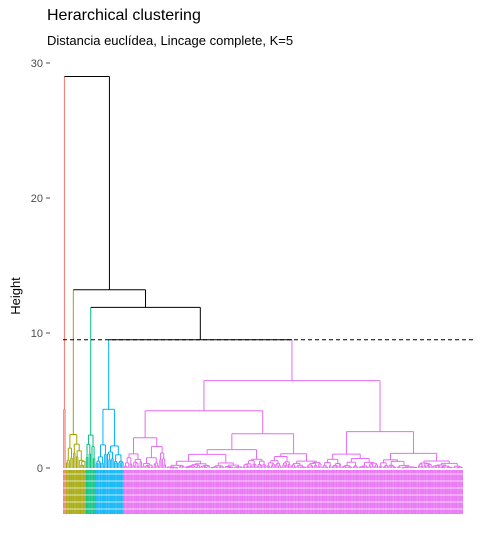 Image resolution: width=486 pixels, height=549 pixels. I want to click on y-tick-label: 0, so click(40, 469).